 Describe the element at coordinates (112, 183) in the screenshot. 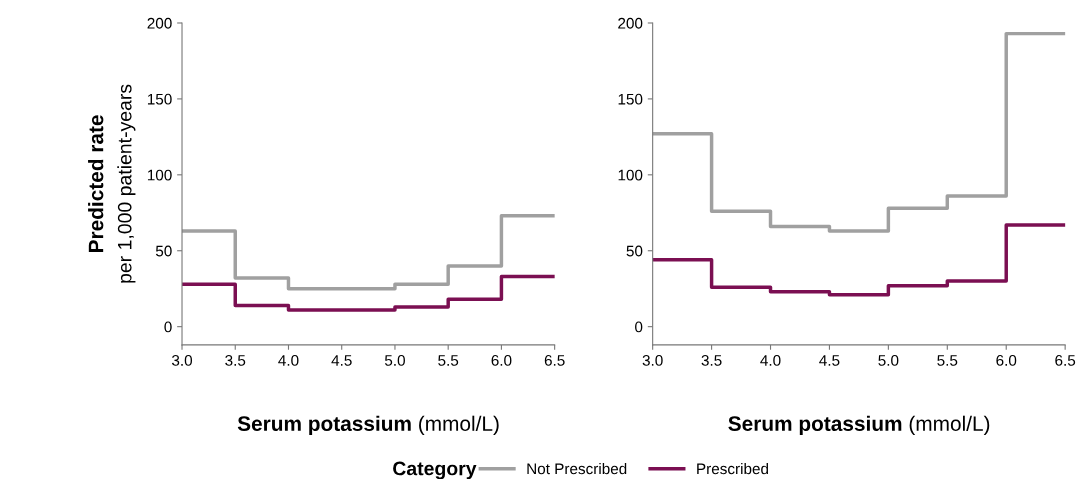

I see `y-axis-title: Predicted rate per 1,000 patient-years` at that location.